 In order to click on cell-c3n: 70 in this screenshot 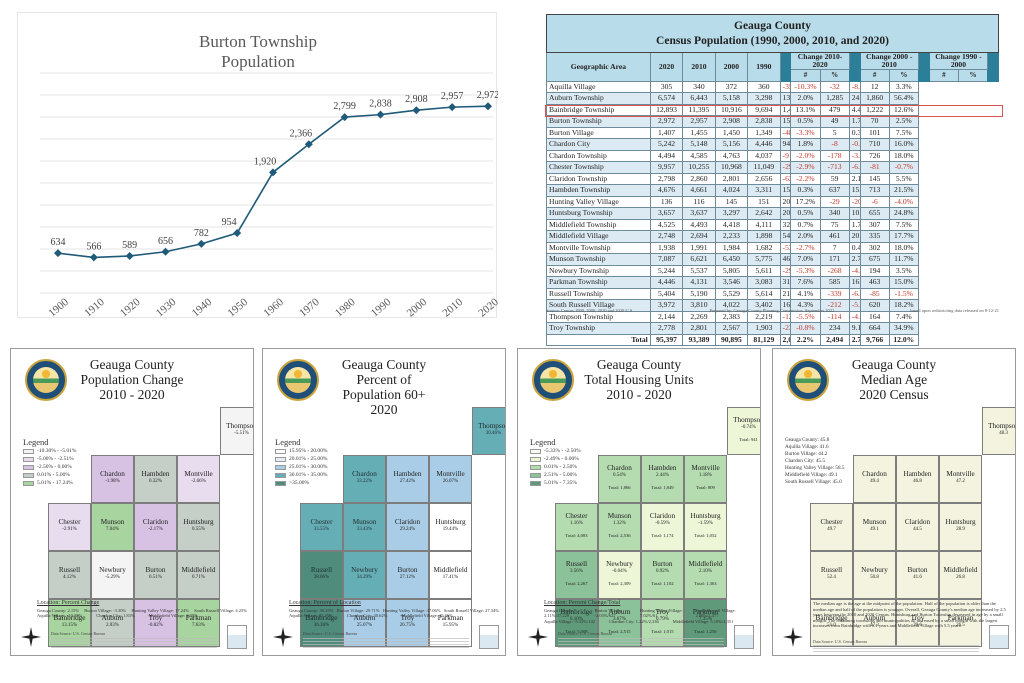, I will do `click(874, 121)`.